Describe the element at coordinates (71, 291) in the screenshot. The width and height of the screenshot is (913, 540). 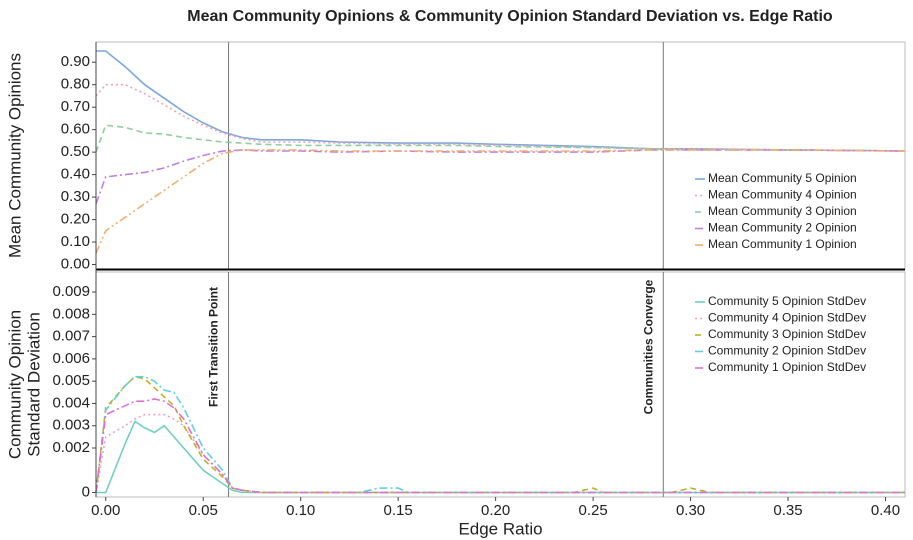
I see `y-tick-label: 0.009` at that location.